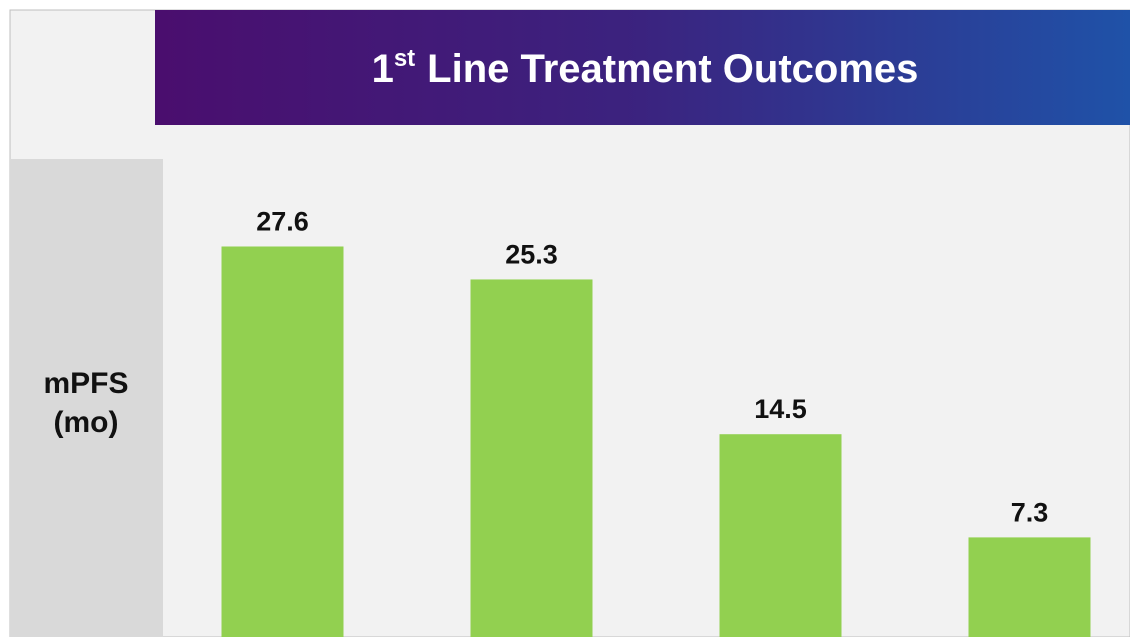  What do you see at coordinates (86, 422) in the screenshot?
I see `y-axis-label: (mo)` at bounding box center [86, 422].